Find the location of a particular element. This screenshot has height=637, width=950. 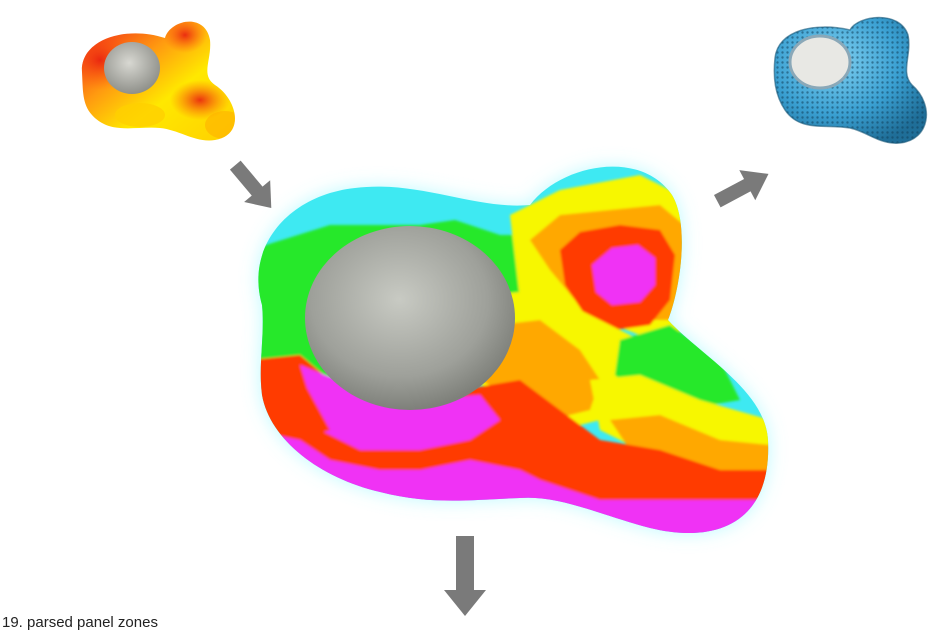

perforated-panel-blob-icon is located at coordinates (850, 80).